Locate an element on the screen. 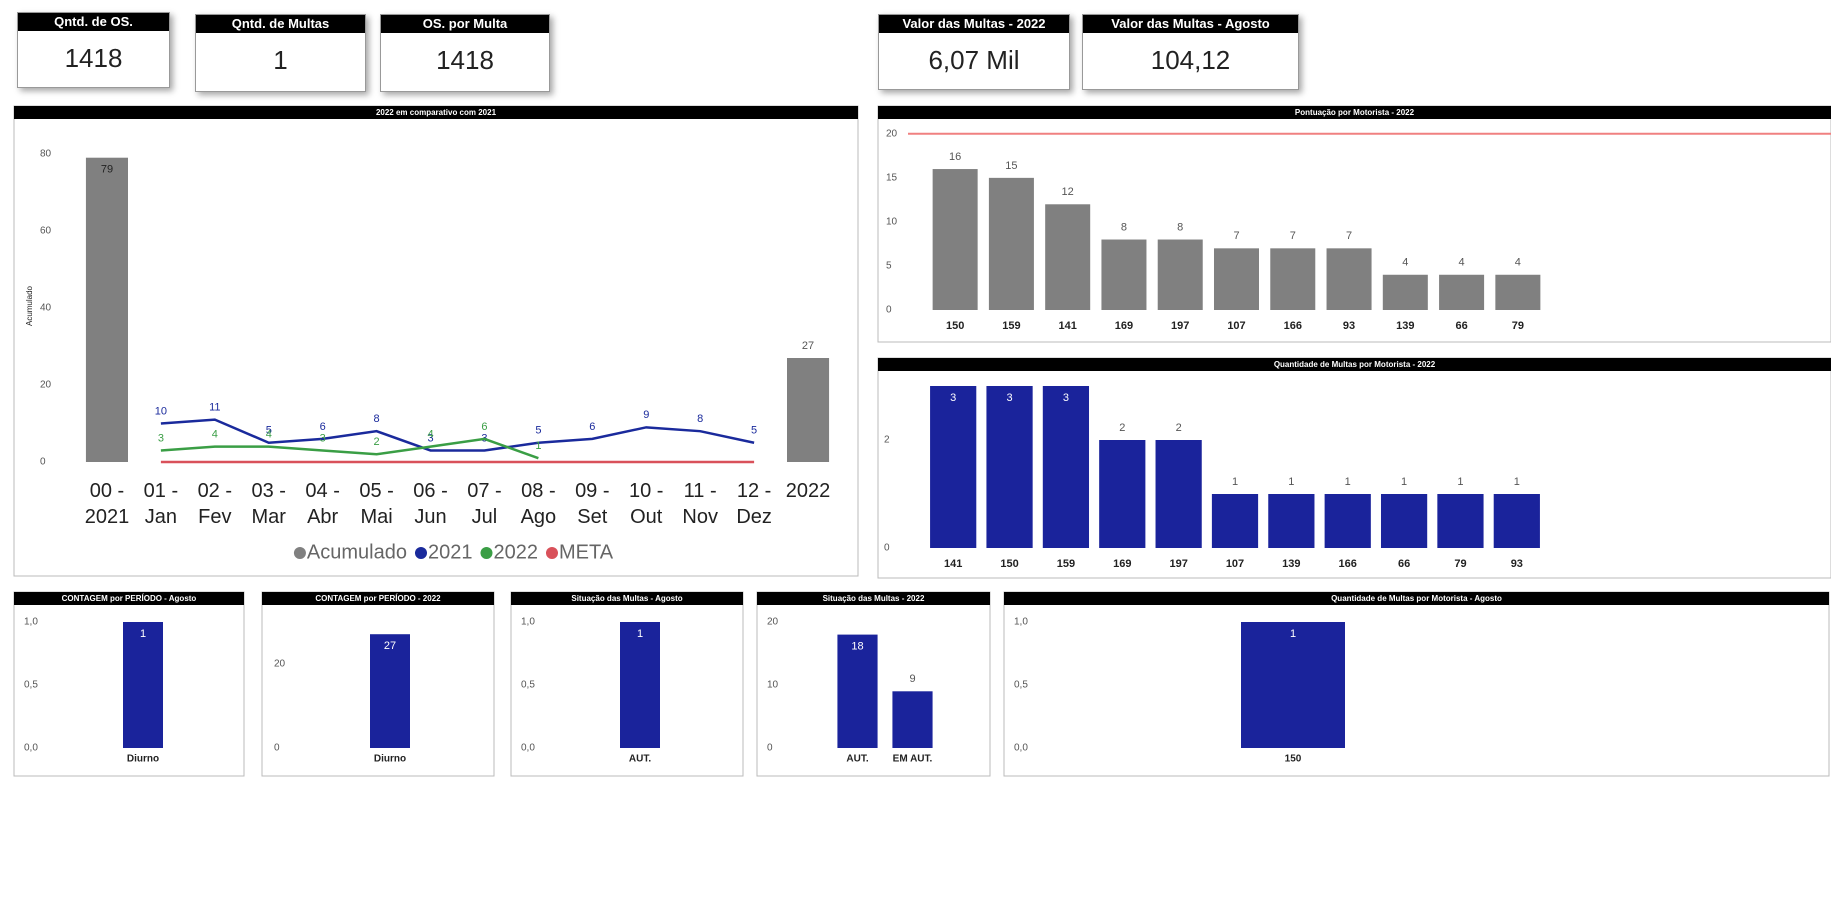 This screenshot has height=910, width=1831. x-tick: 08 - Ago is located at coordinates (538, 504).